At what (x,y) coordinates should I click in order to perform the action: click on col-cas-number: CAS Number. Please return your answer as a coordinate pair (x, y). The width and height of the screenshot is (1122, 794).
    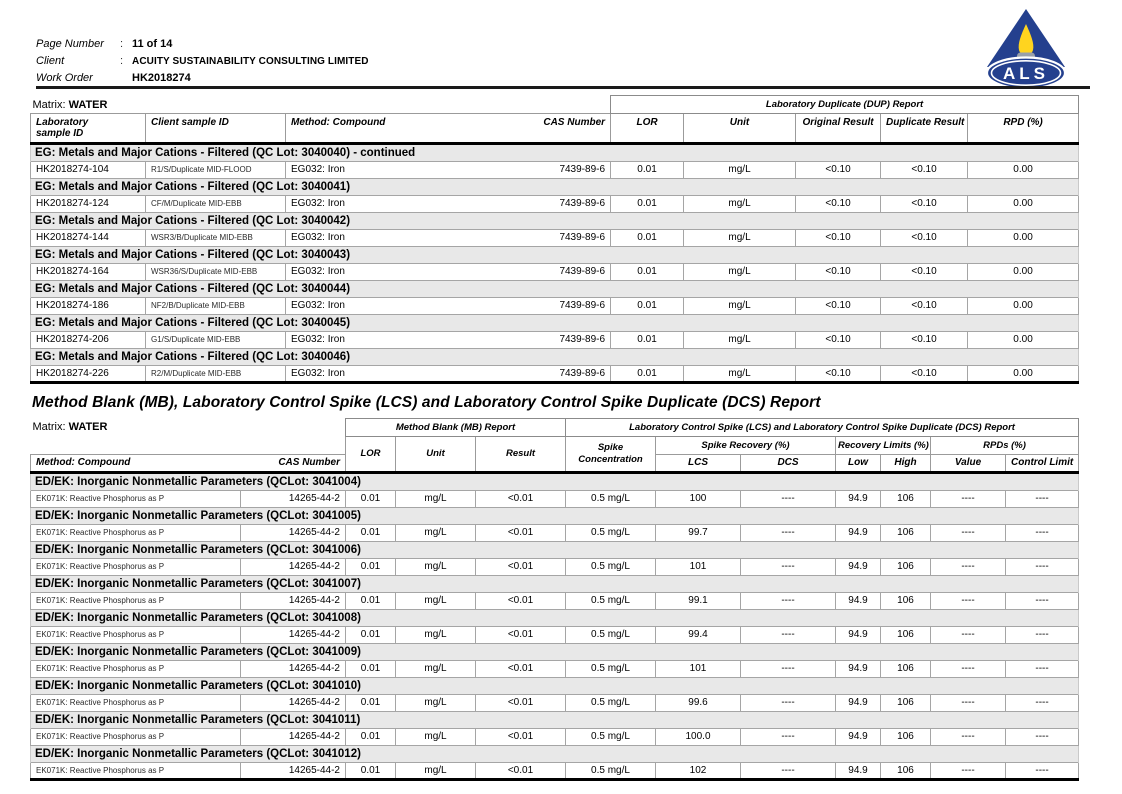
    Looking at the image, I should click on (293, 463).